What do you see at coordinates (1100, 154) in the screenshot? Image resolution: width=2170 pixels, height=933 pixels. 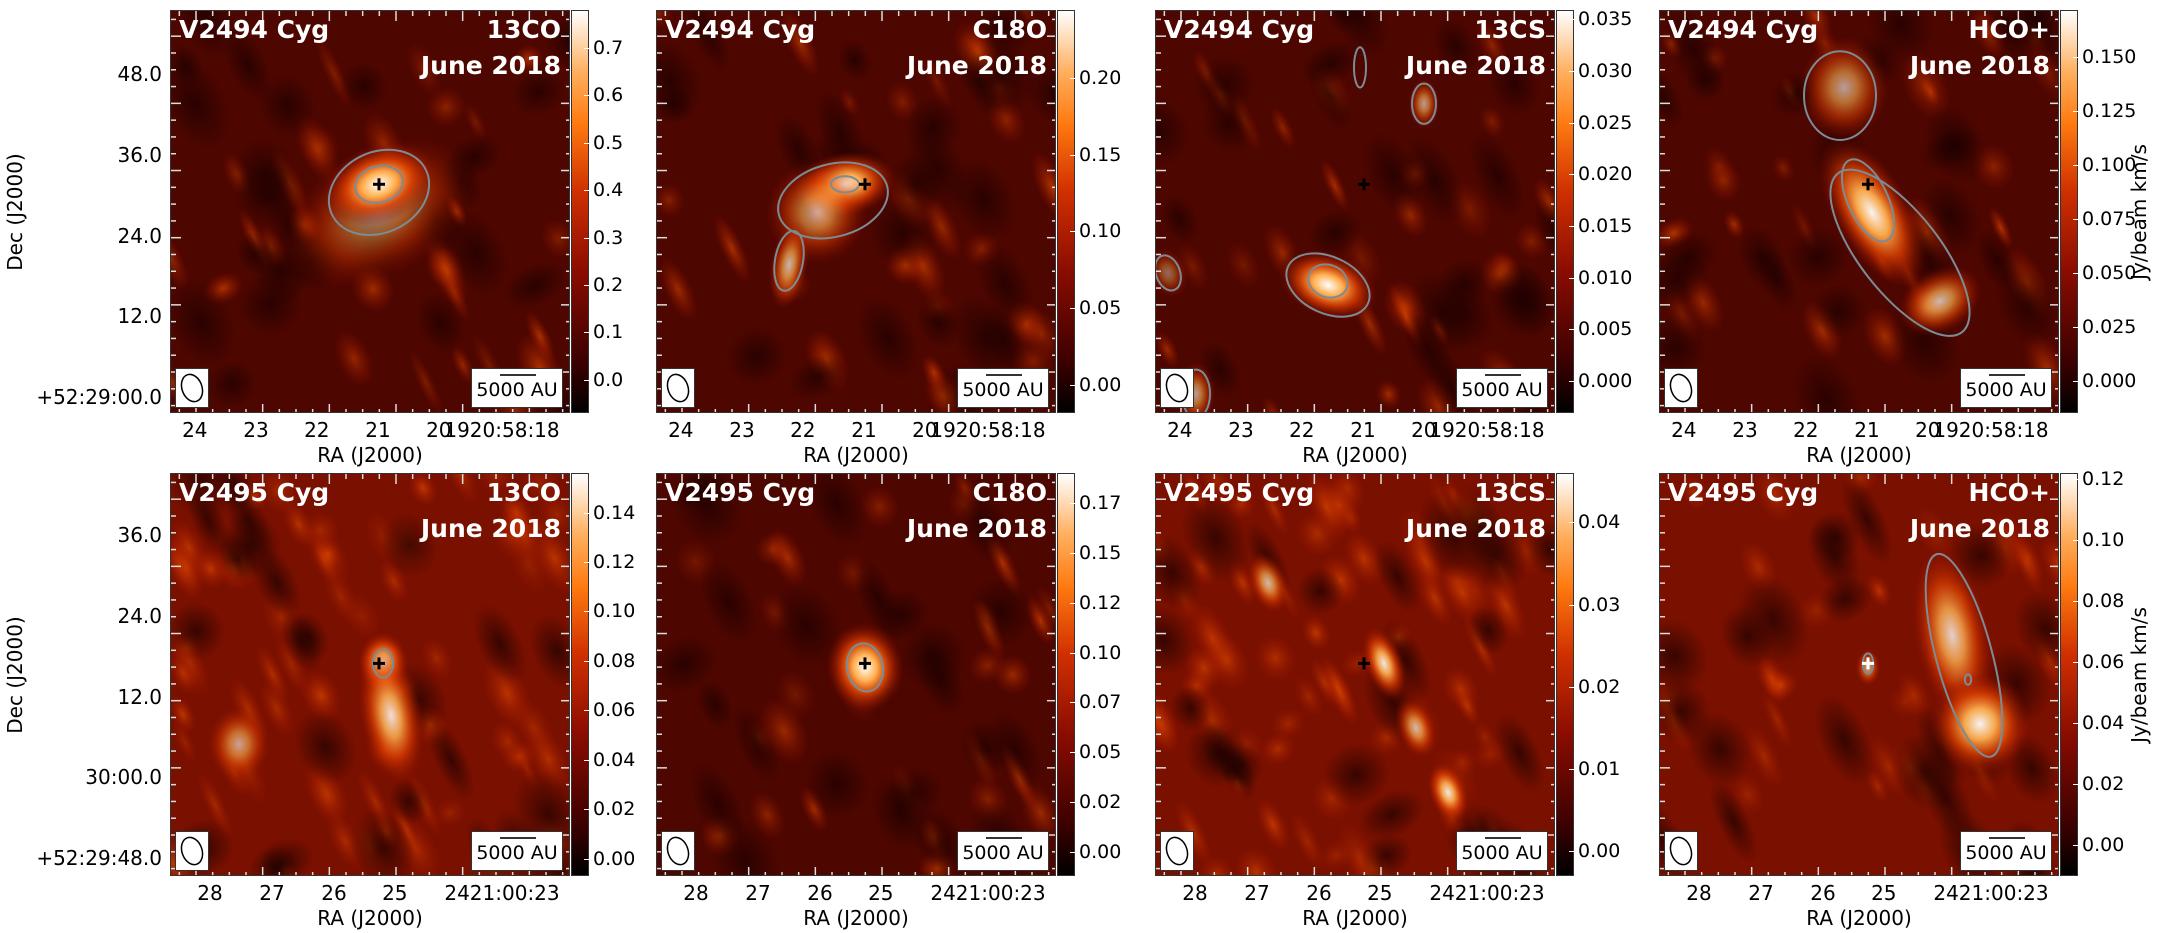 I see `colorbar-tick-label: 0.15` at bounding box center [1100, 154].